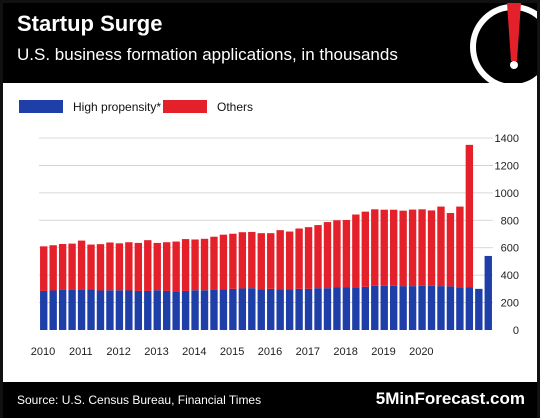 This screenshot has height=418, width=540. What do you see at coordinates (43, 352) in the screenshot?
I see `x-tick-label: 2010` at bounding box center [43, 352].